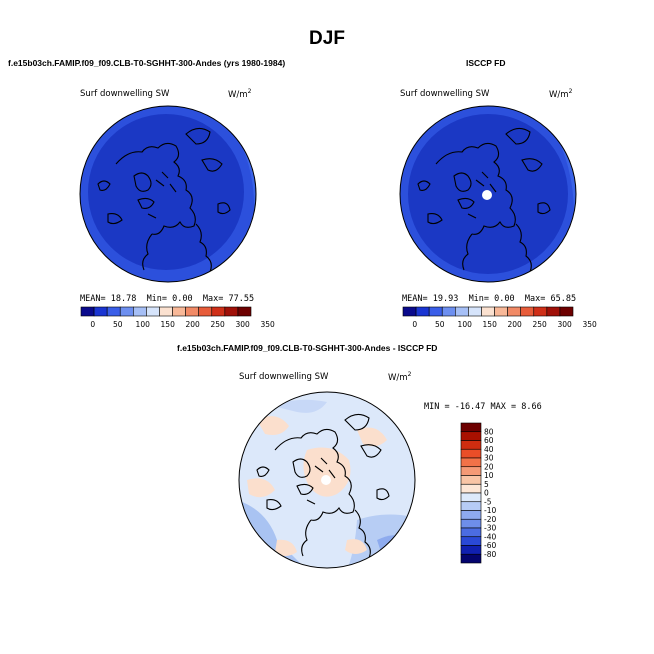  What do you see at coordinates (488, 501) in the screenshot?
I see `difference-colorbar-tick-label: -5` at bounding box center [488, 501].